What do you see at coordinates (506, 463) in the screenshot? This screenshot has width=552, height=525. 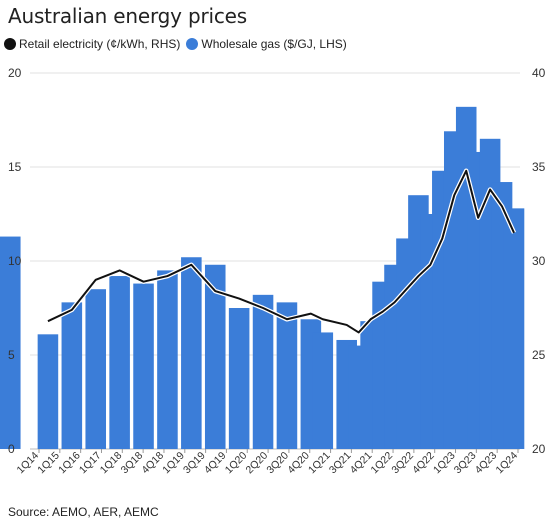 I see `x-tick-label: 1Q24` at bounding box center [506, 463].